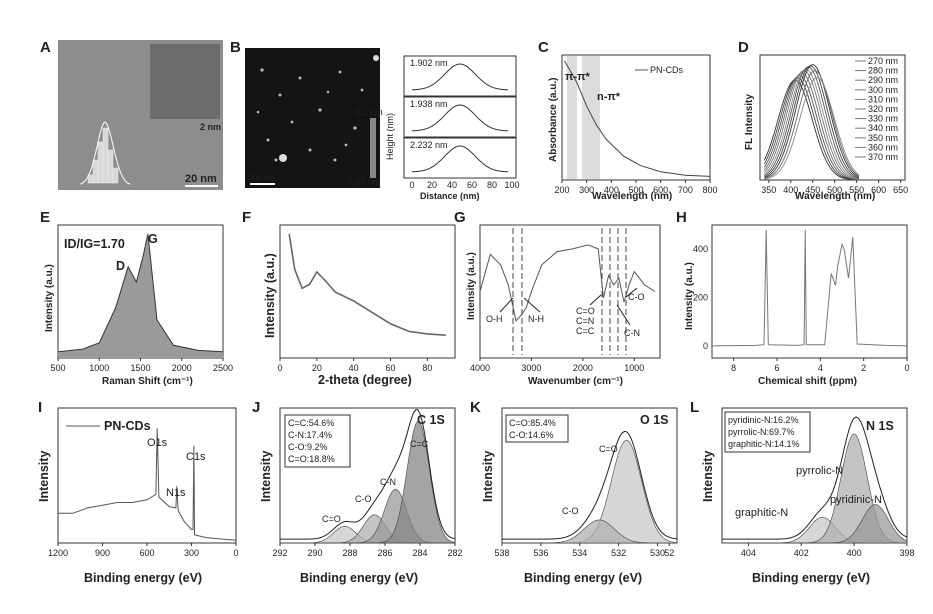 This screenshot has height=614, width=933. What do you see at coordinates (906, 368) in the screenshot?
I see `h-tick-label: 0` at bounding box center [906, 368].